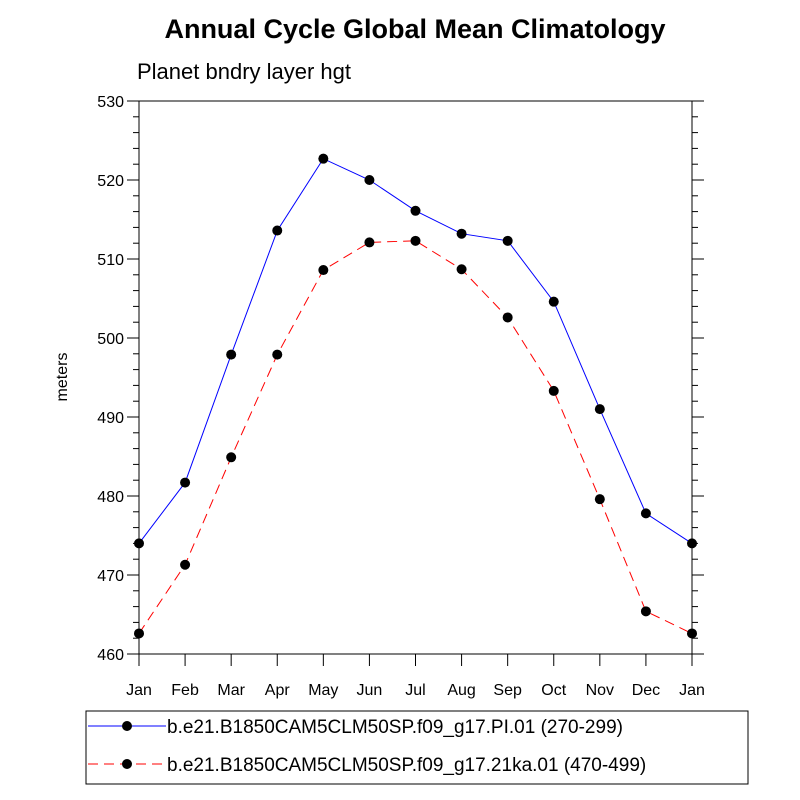 This screenshot has width=800, height=800. I want to click on y-axis-label: meters, so click(62, 377).